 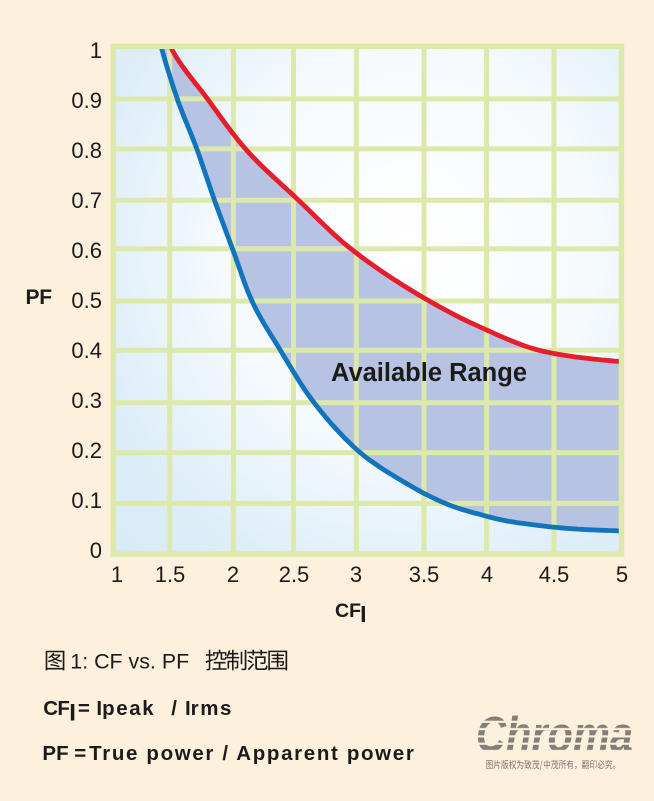 I want to click on svg-text: Available Range, so click(x=429, y=373).